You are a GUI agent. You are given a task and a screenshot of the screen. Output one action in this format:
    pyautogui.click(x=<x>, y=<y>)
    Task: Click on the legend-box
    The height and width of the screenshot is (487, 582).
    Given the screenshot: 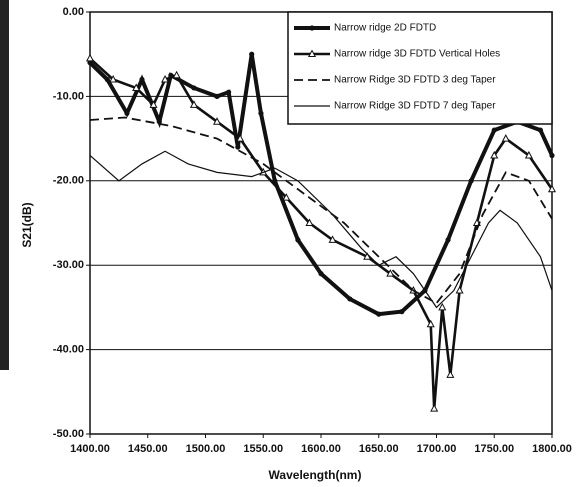 What is the action you would take?
    pyautogui.click(x=420, y=68)
    